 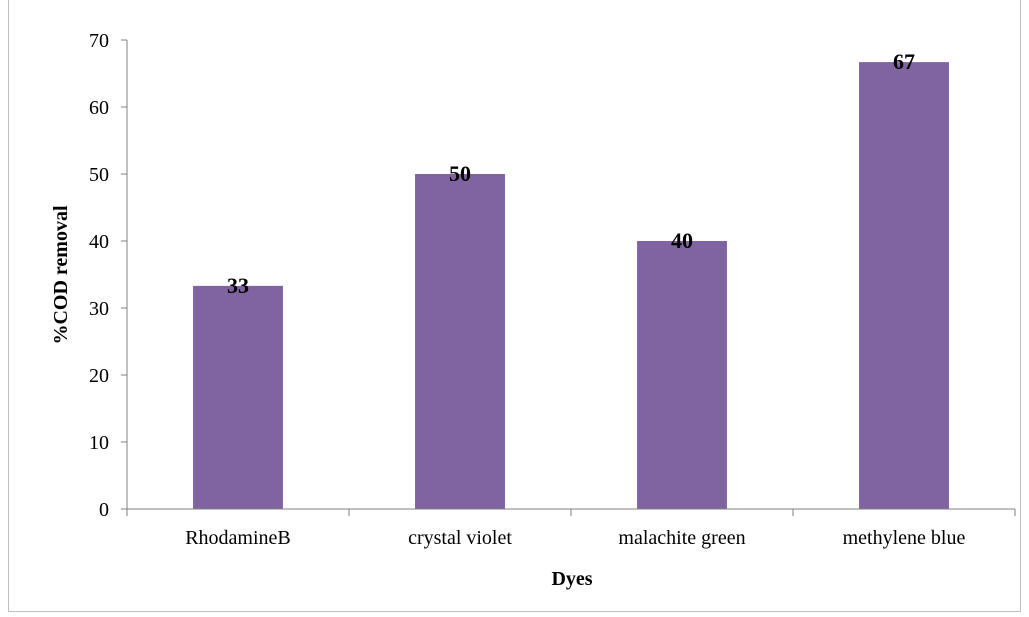 I want to click on x-tick-label: crystal violet, so click(x=460, y=538).